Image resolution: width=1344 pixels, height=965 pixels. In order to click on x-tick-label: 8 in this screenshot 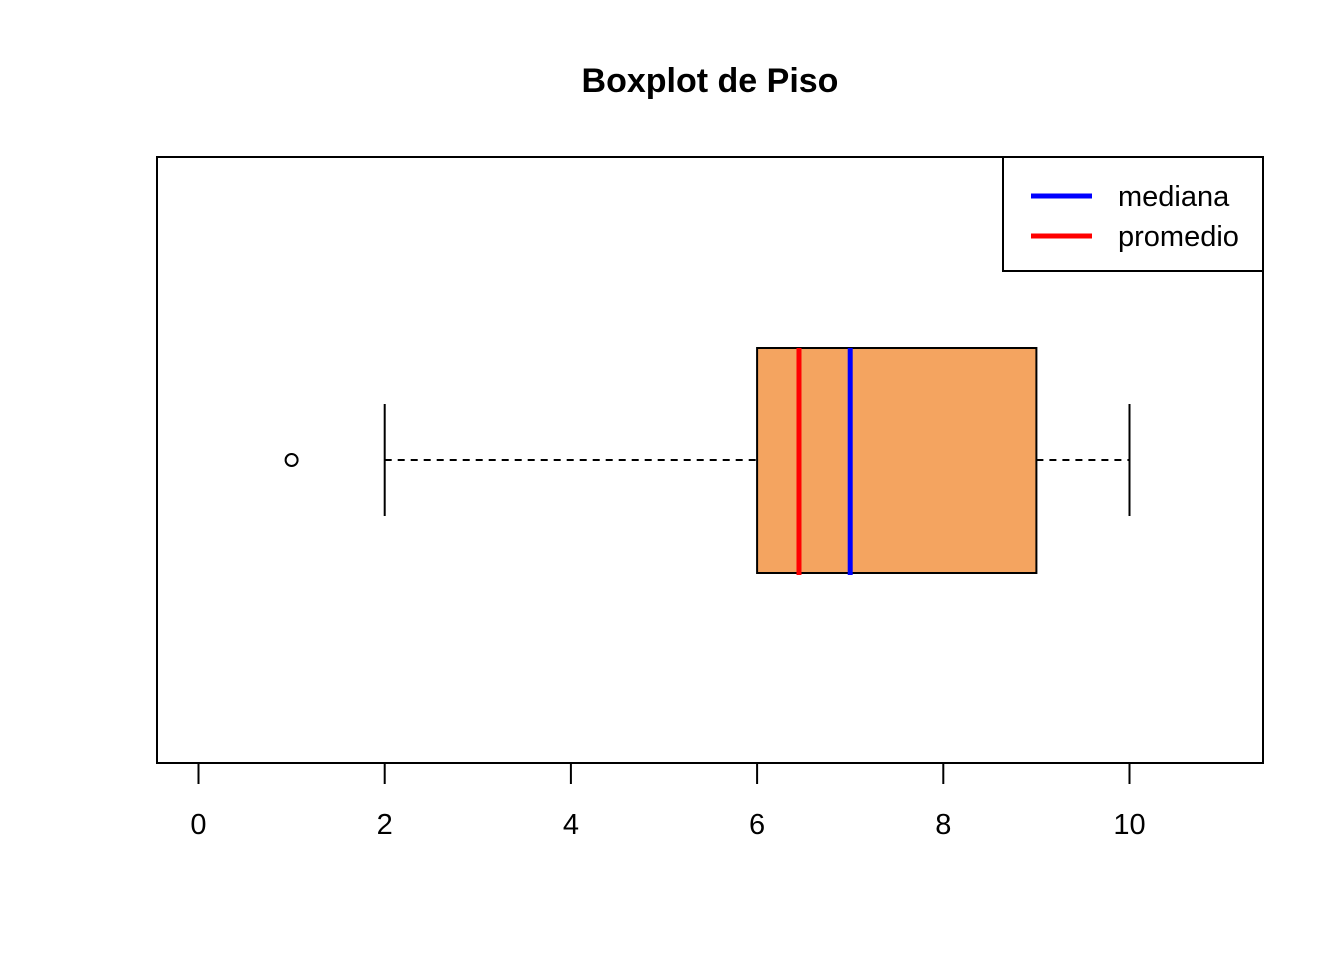, I will do `click(943, 825)`.